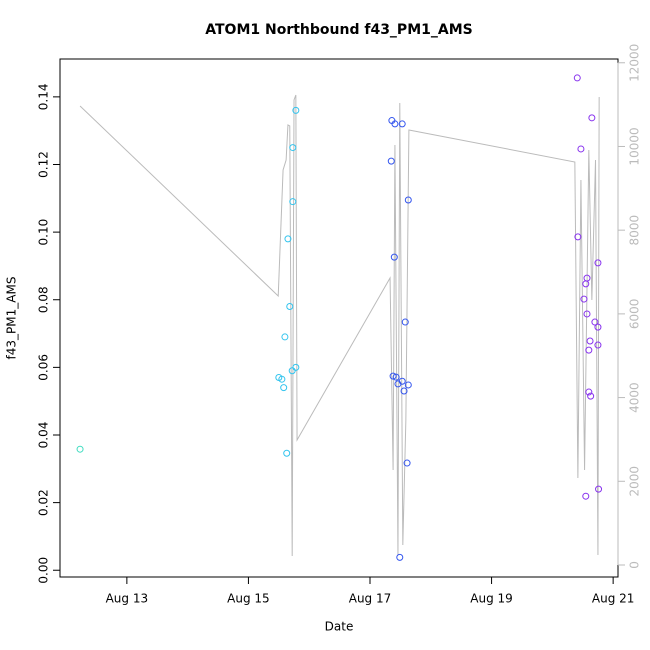  What do you see at coordinates (248, 599) in the screenshot?
I see `x-tick-label: Aug 15` at bounding box center [248, 599].